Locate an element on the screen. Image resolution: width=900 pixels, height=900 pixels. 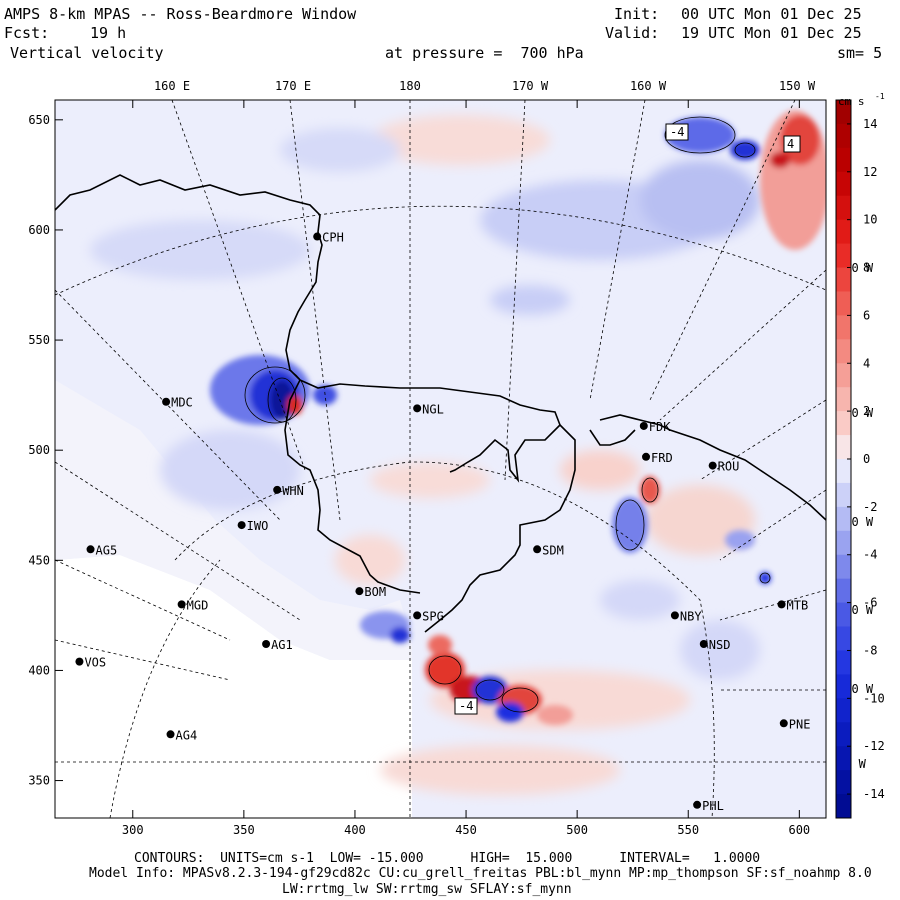
station-label-pne: PNE is located at coordinates (800, 724).